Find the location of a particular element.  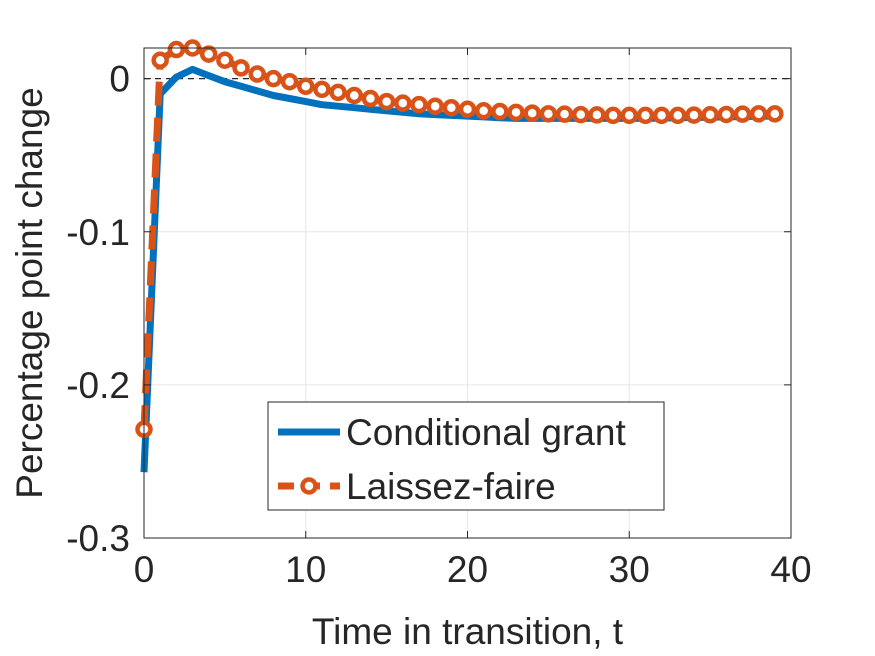

legend-item: Conditional grant is located at coordinates (452, 432).